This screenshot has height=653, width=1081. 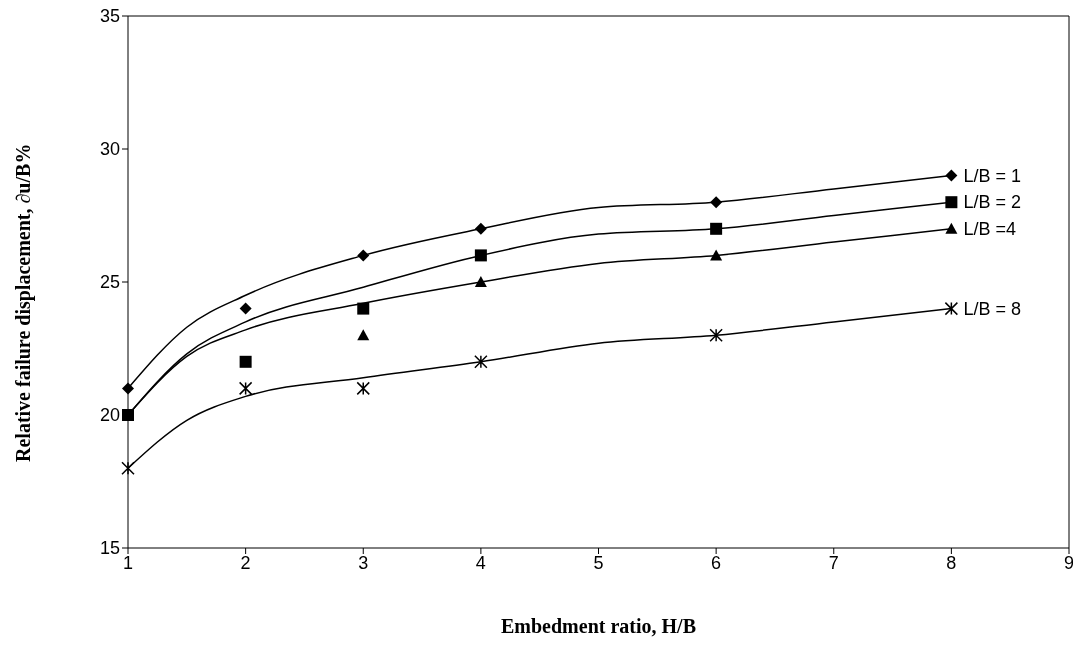 What do you see at coordinates (245, 562) in the screenshot?
I see `x-tick-label: 2` at bounding box center [245, 562].